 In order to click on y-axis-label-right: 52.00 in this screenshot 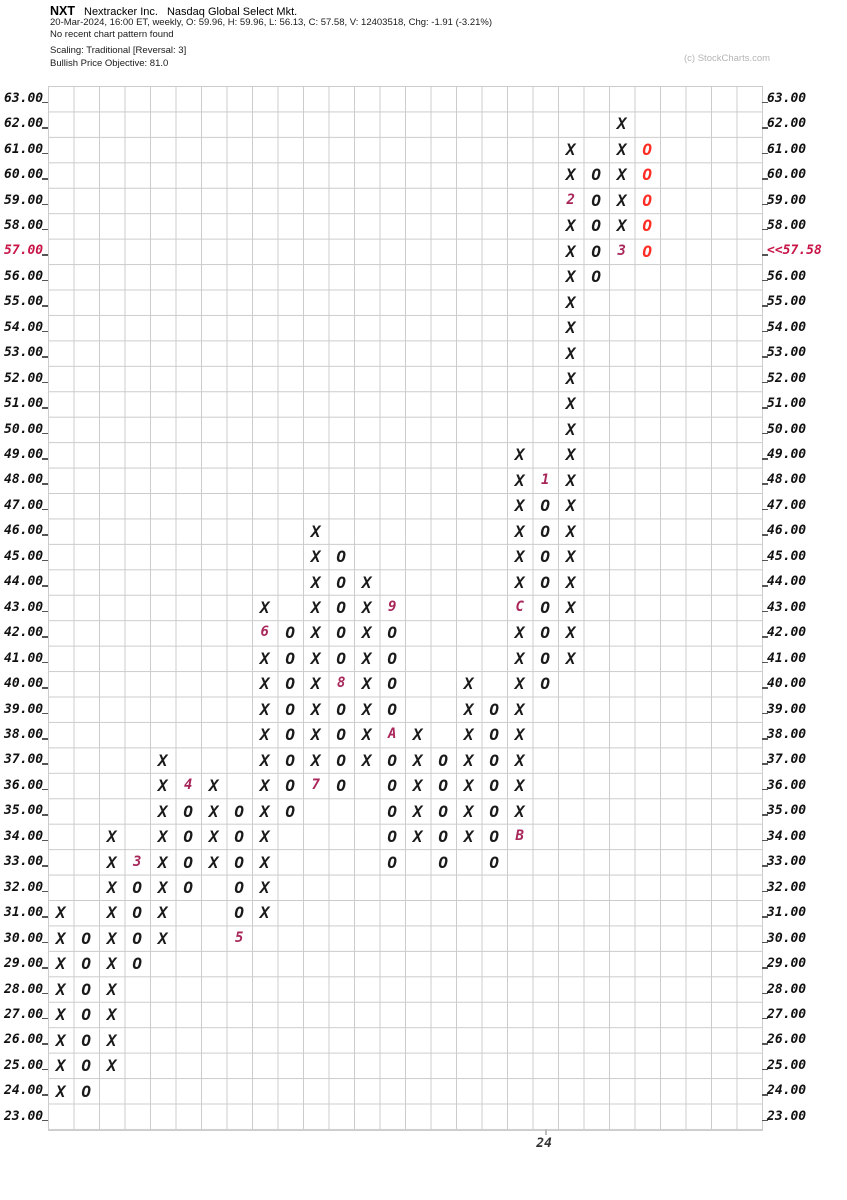, I will do `click(787, 378)`.